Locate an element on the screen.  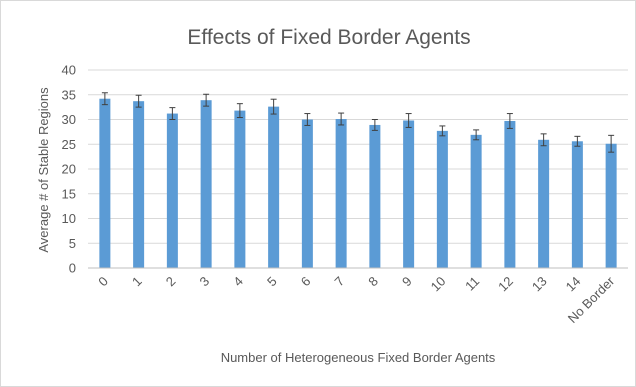
x-tick-label: 8 is located at coordinates (373, 282).